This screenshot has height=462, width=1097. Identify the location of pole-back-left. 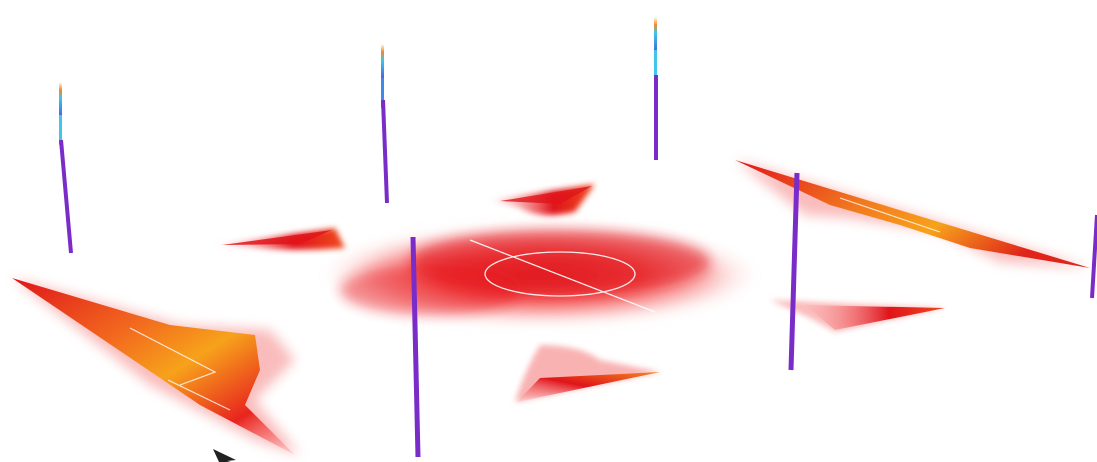
(66, 168).